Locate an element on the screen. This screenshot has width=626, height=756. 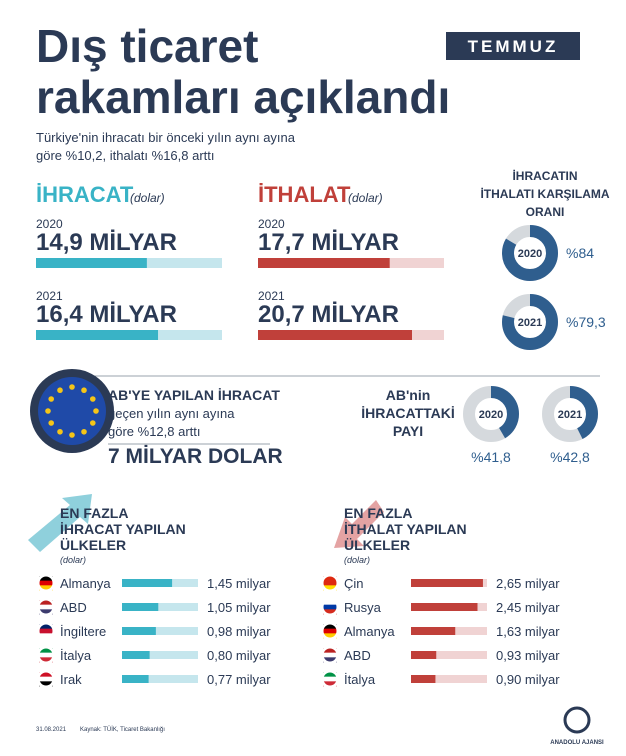
eu-amount: 7 MİLYAR DOLAR is located at coordinates (195, 456).